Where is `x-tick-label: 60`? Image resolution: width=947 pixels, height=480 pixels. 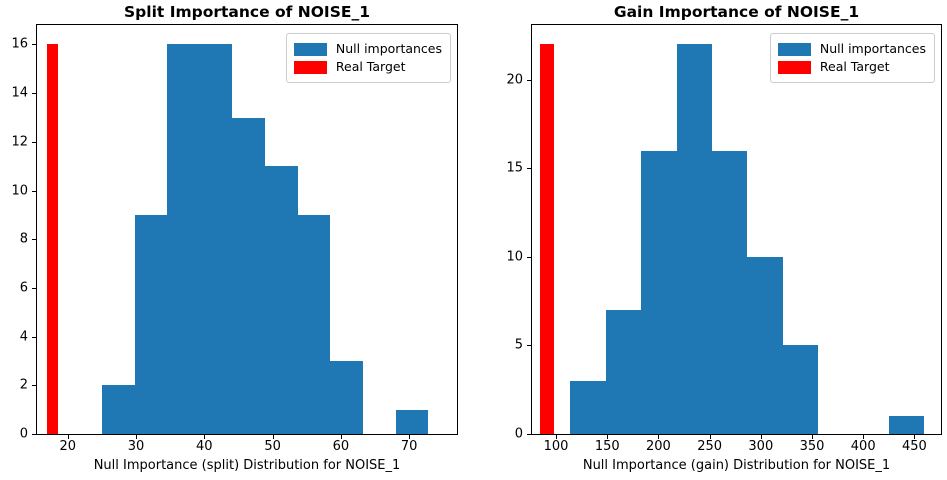 x-tick-label: 60 is located at coordinates (341, 446).